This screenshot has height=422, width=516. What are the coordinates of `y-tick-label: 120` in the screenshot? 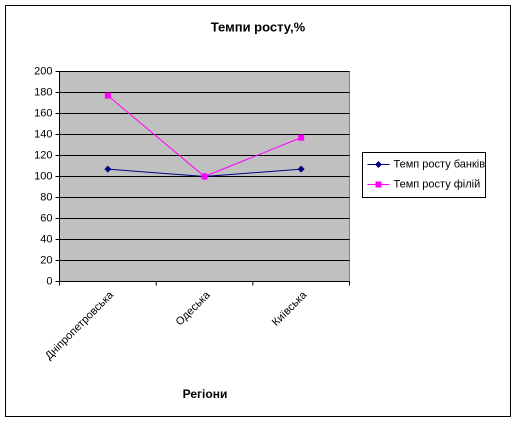 It's located at (43, 155).